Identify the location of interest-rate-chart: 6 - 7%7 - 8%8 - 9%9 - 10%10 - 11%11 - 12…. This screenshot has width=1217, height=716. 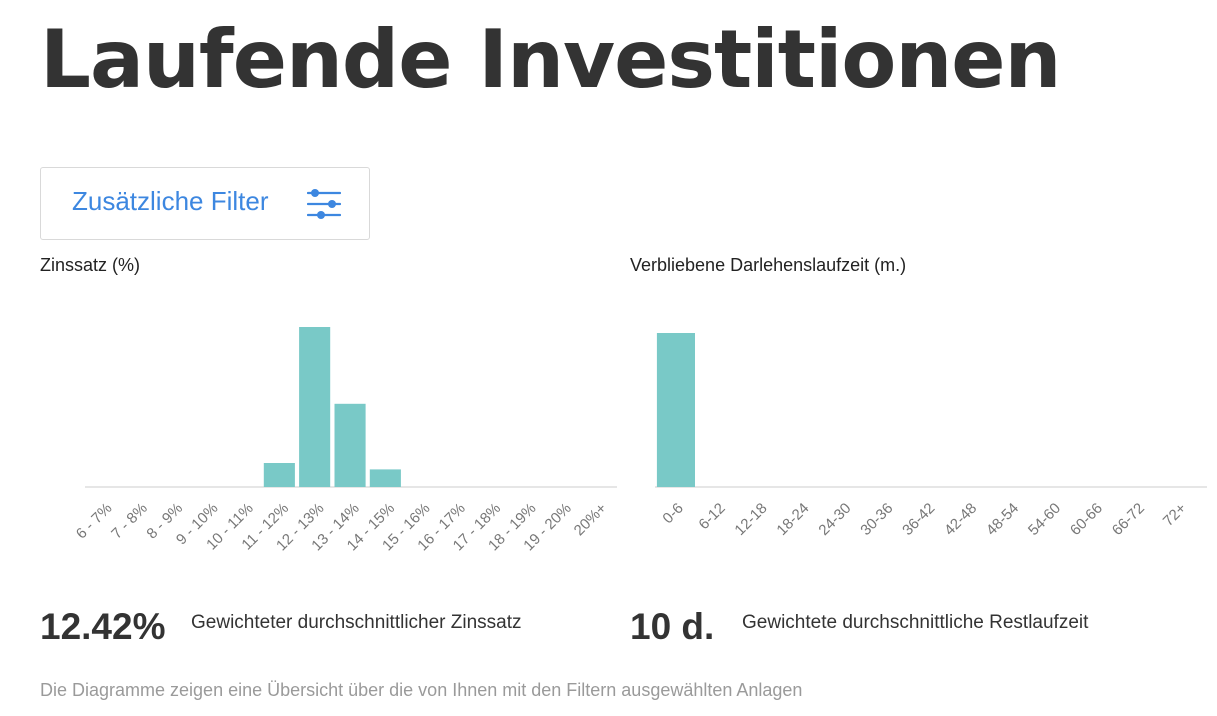
(345, 440).